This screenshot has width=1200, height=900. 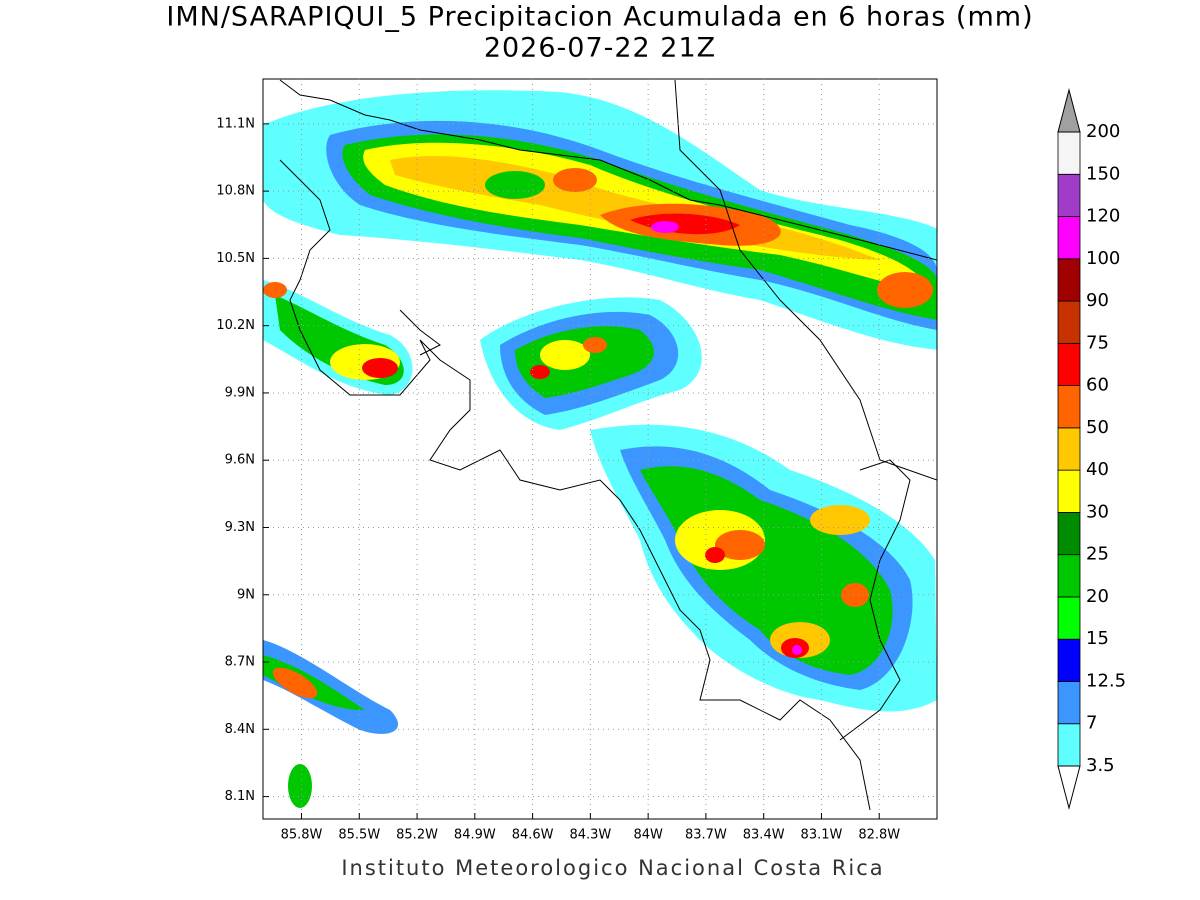 What do you see at coordinates (590, 835) in the screenshot?
I see `x-tick-label: 84.3W` at bounding box center [590, 835].